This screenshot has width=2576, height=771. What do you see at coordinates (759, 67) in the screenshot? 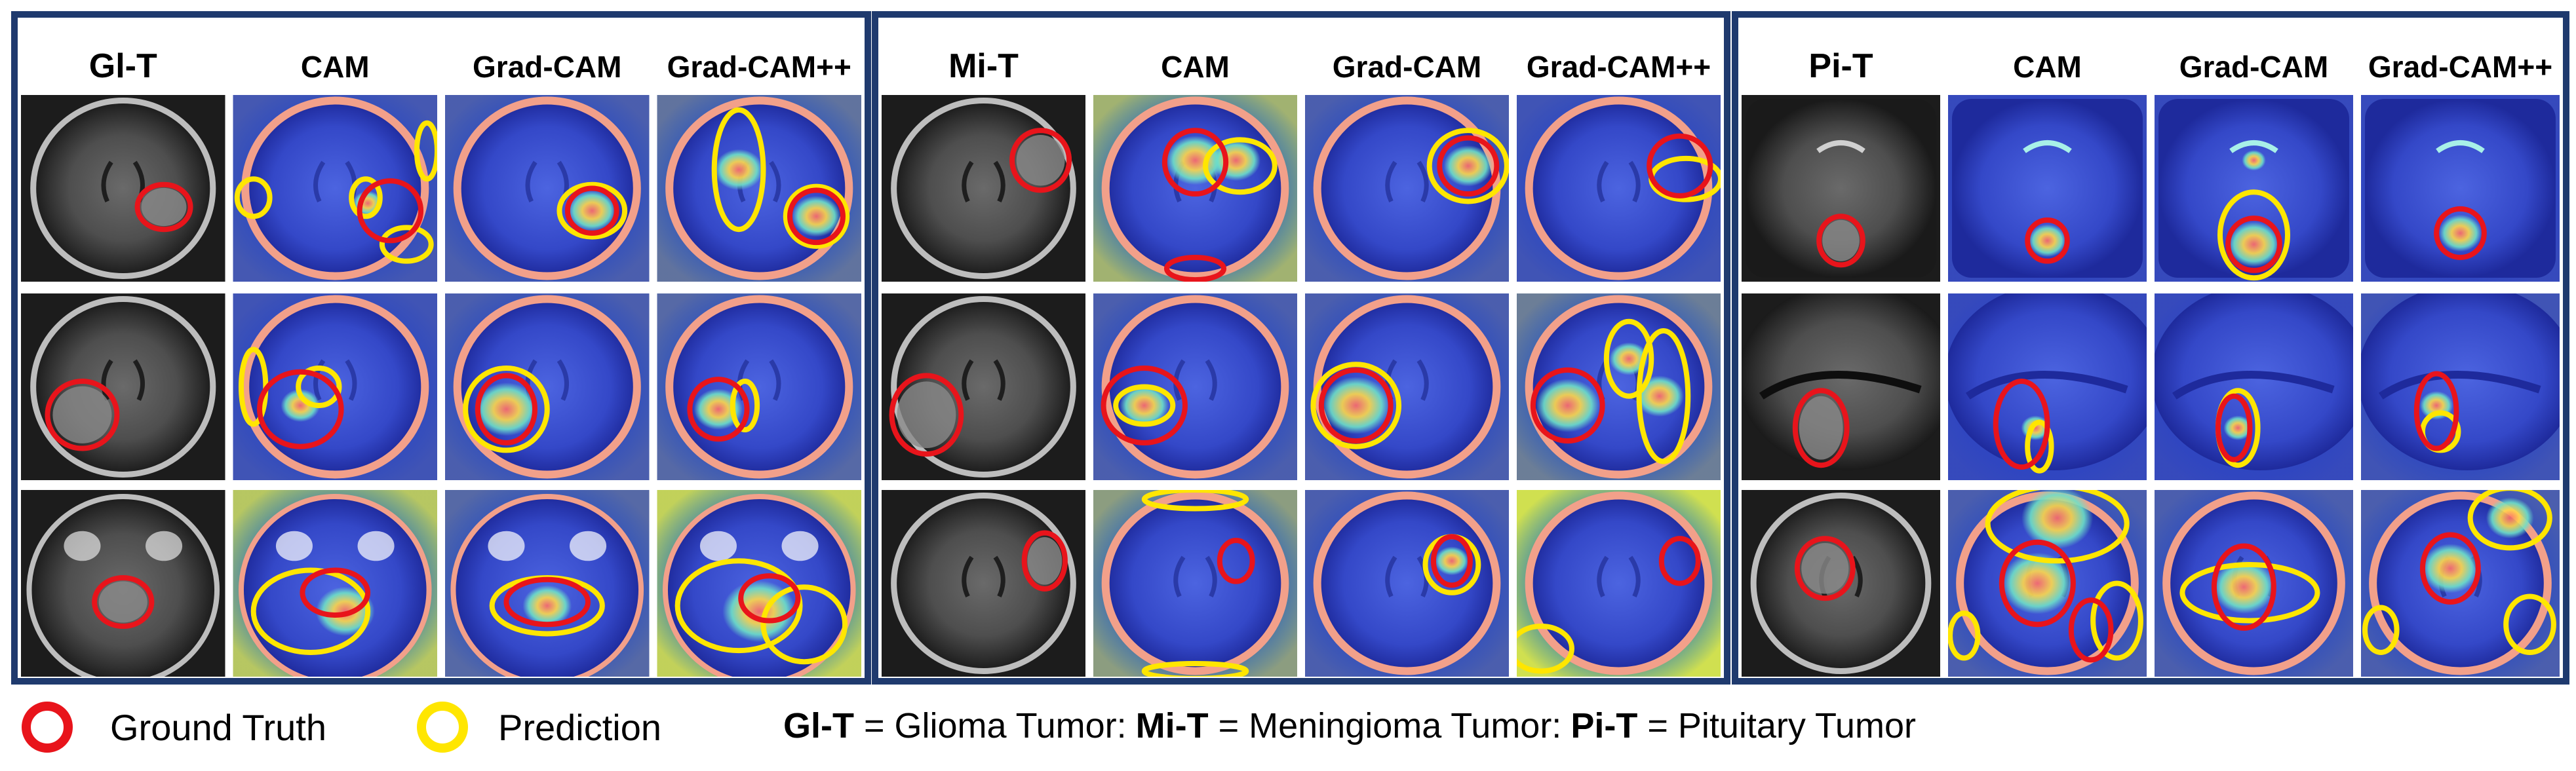
I see `column-header-glioma-3: Grad-CAM++` at bounding box center [759, 67].